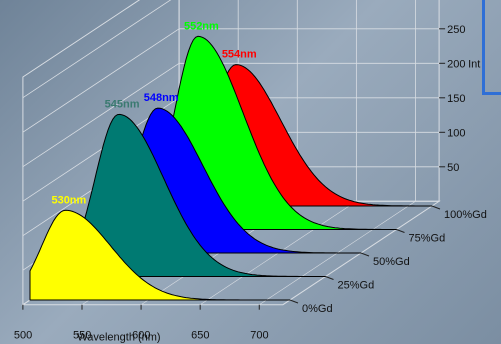 Image resolution: width=501 pixels, height=344 pixels. I want to click on peak-label: 530nm, so click(68, 200).